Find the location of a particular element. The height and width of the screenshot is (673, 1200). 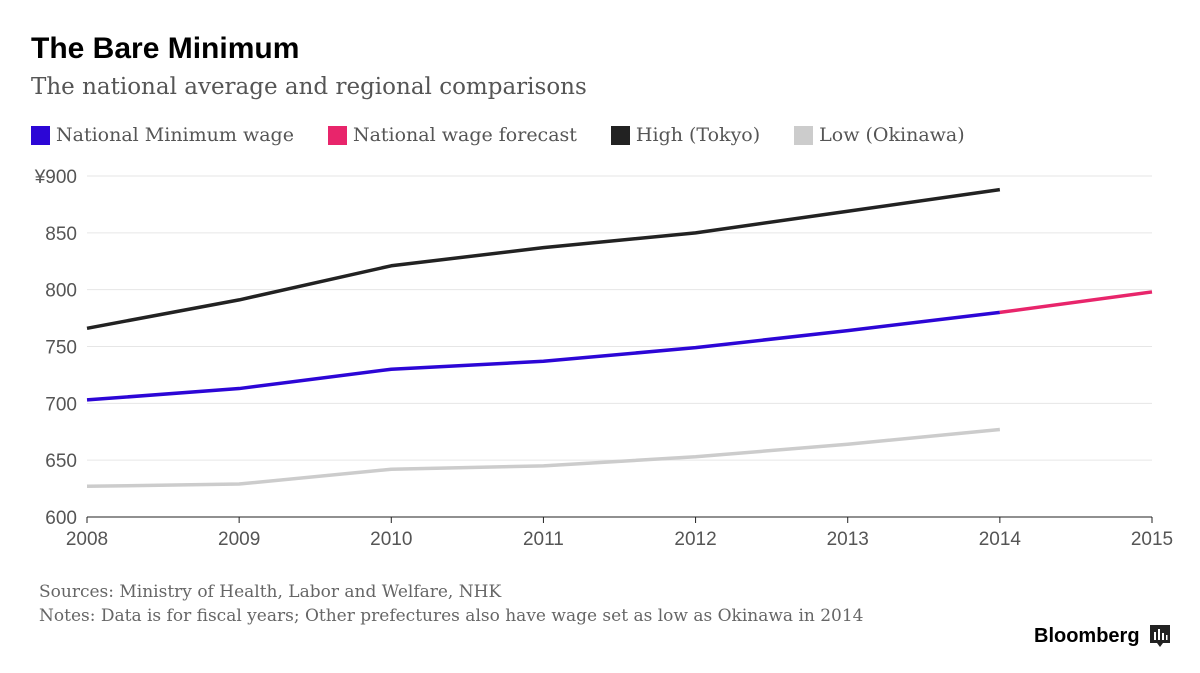

legend-item-national-minimum: National Minimum wage is located at coordinates (162, 135).